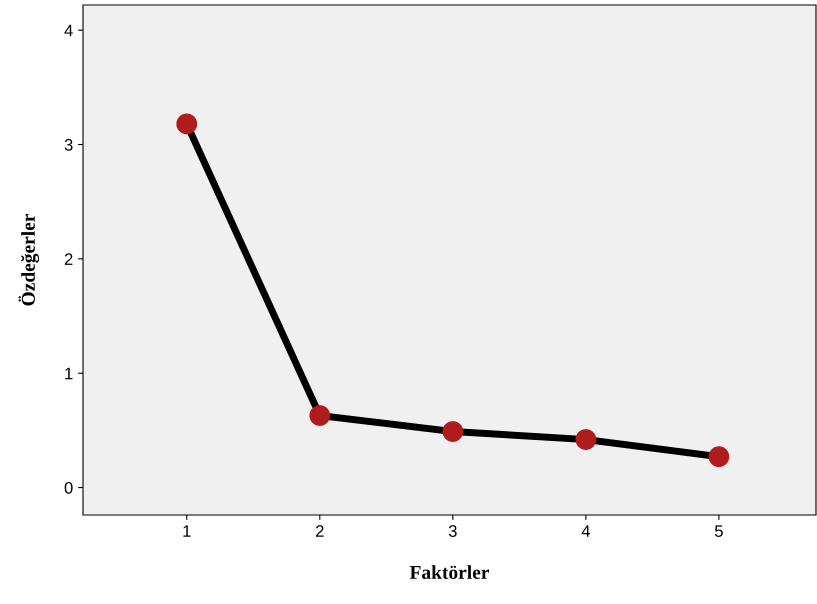 This screenshot has width=817, height=604. What do you see at coordinates (68, 259) in the screenshot?
I see `y-tick-label: 2` at bounding box center [68, 259].